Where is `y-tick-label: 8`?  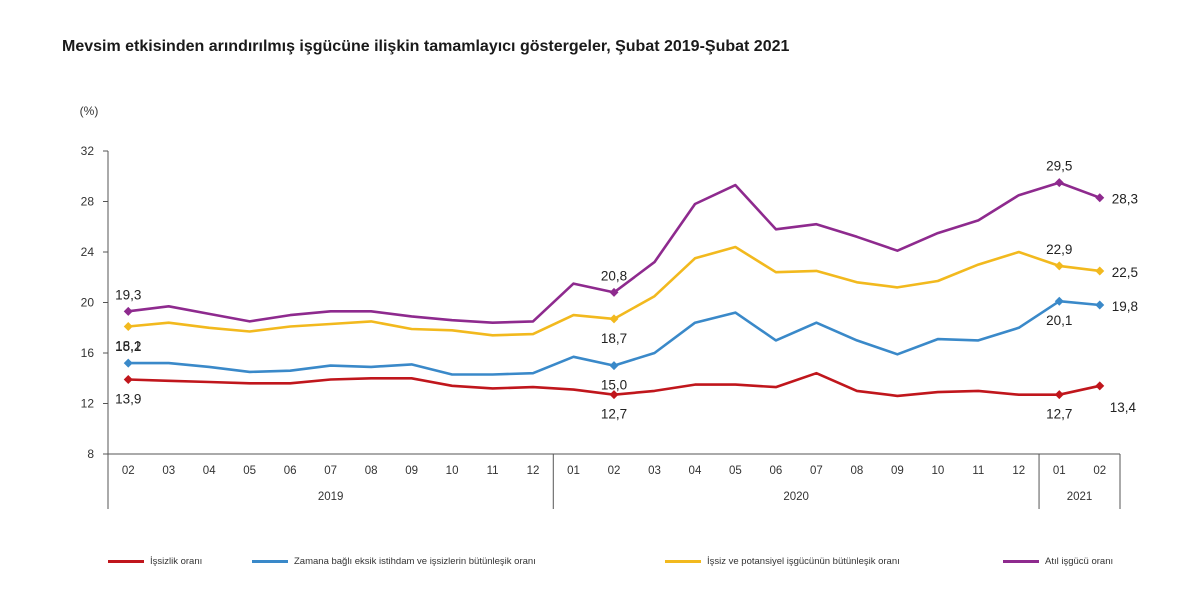
y-tick-label: 8 is located at coordinates (90, 454).